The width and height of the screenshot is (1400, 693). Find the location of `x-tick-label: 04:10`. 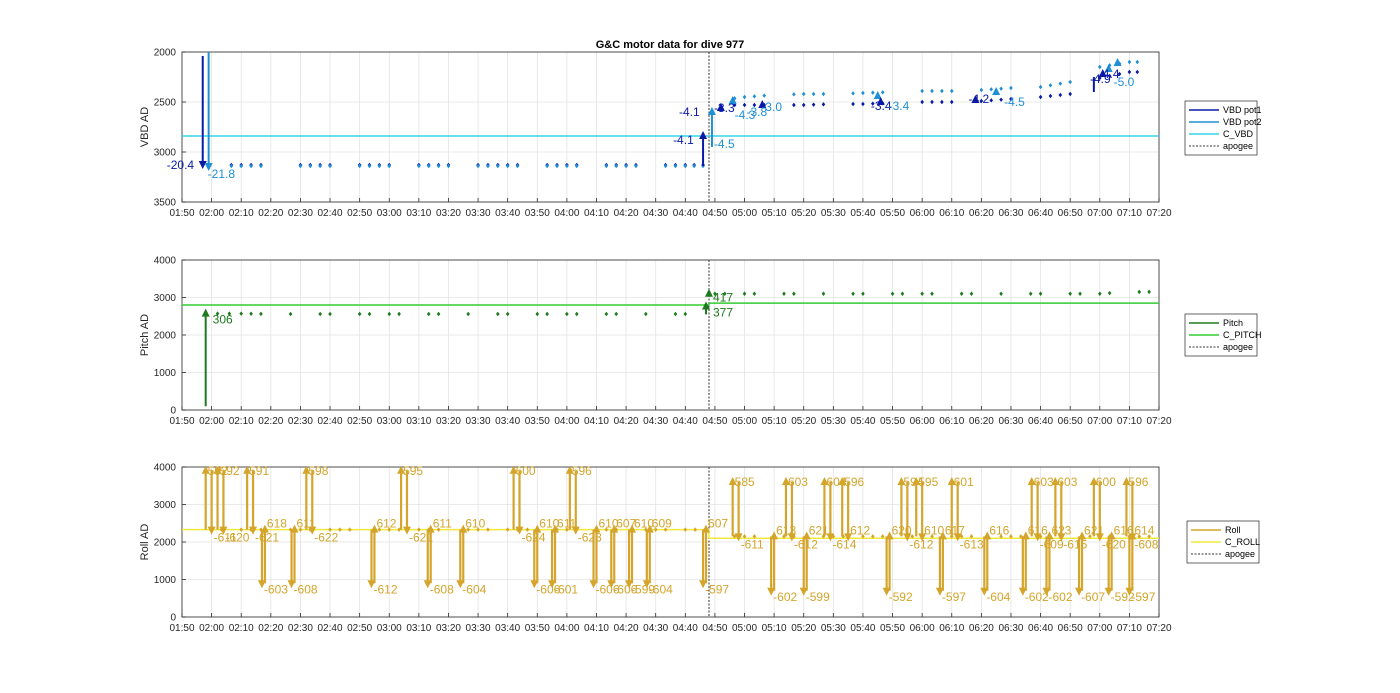

x-tick-label: 04:10 is located at coordinates (596, 628).